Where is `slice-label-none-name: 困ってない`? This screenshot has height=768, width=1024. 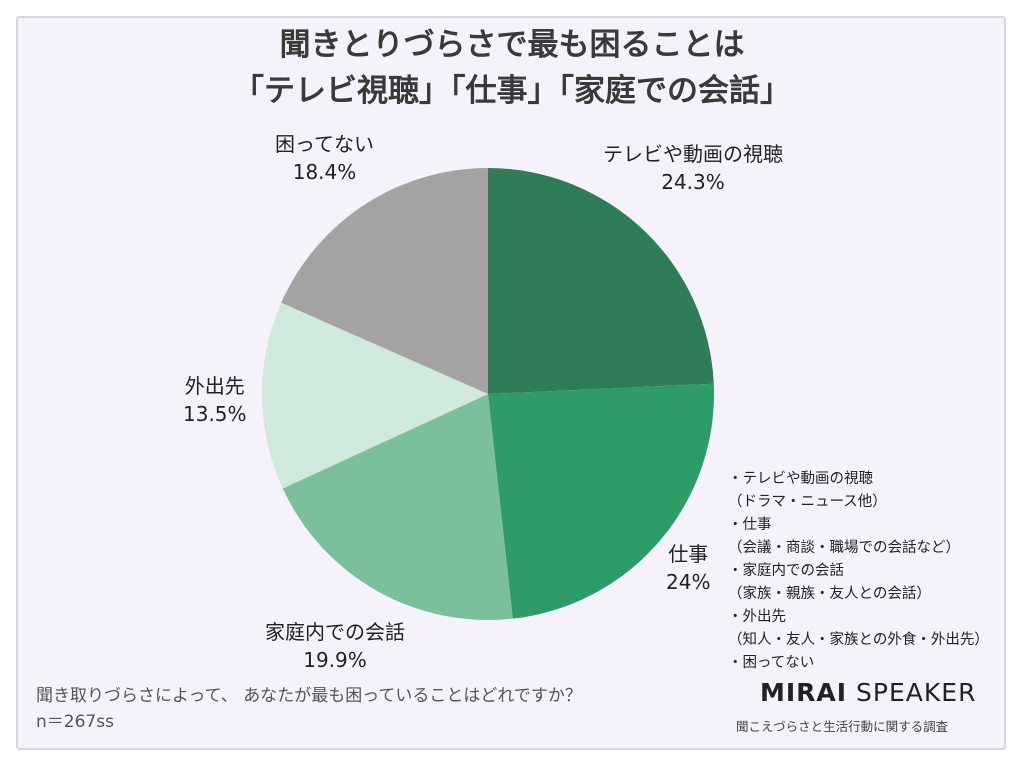
slice-label-none-name: 困ってない is located at coordinates (324, 144).